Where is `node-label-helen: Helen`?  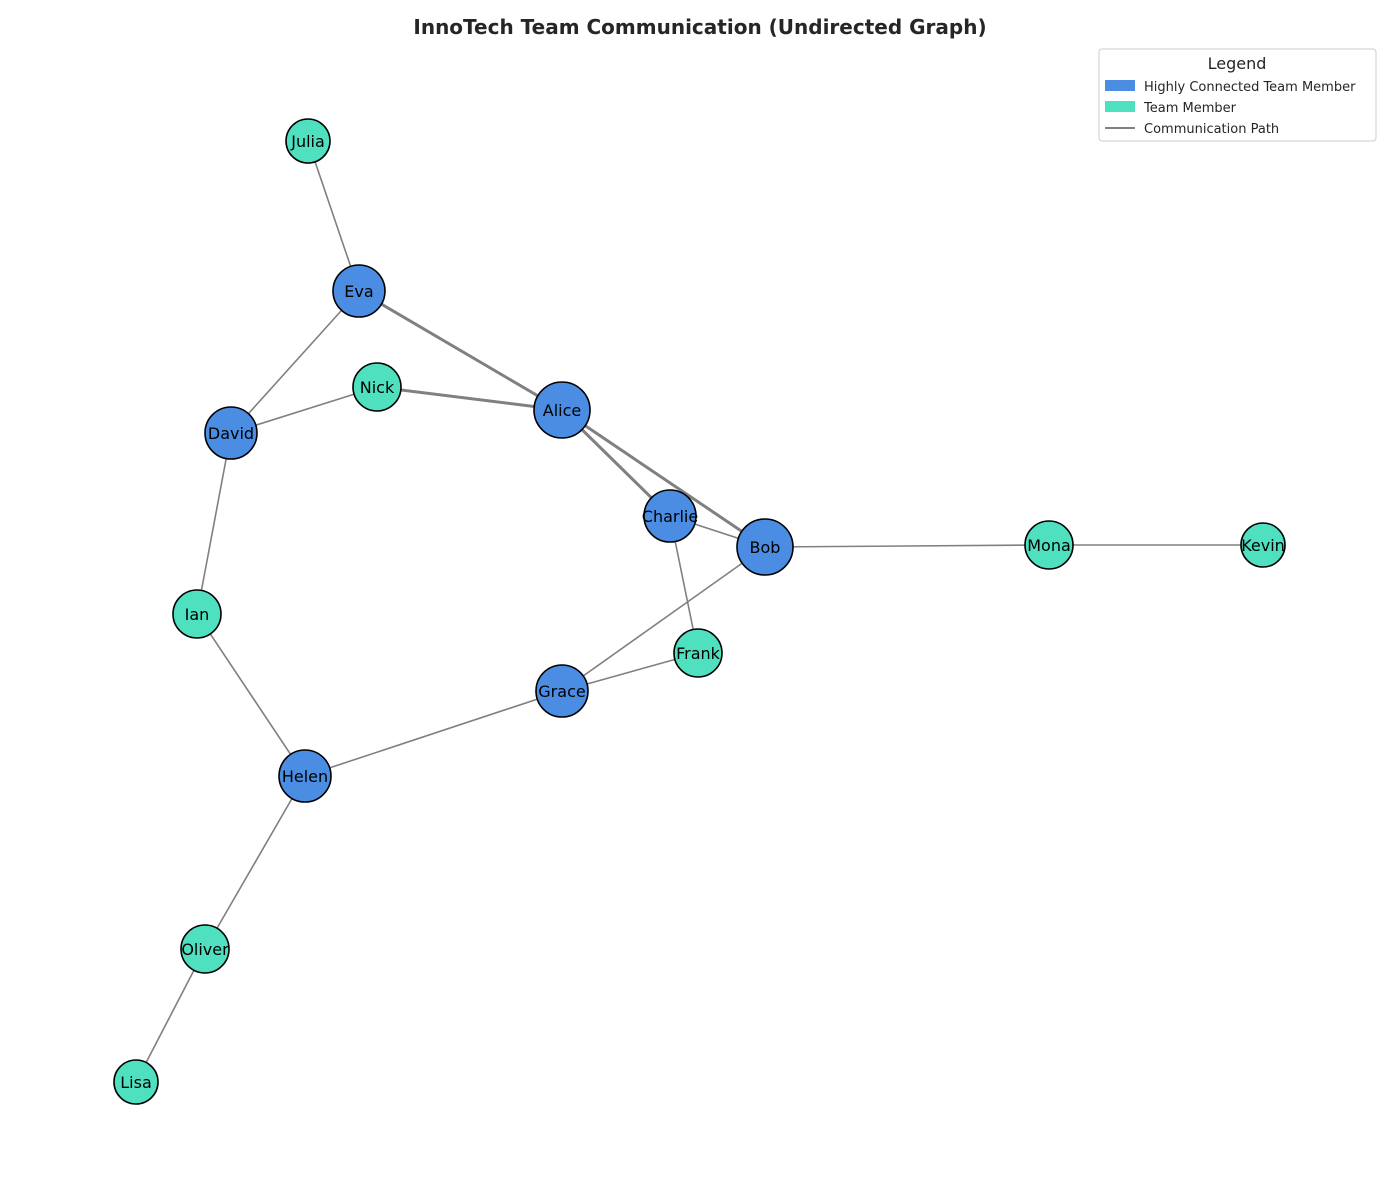 node-label-helen: Helen is located at coordinates (305, 776).